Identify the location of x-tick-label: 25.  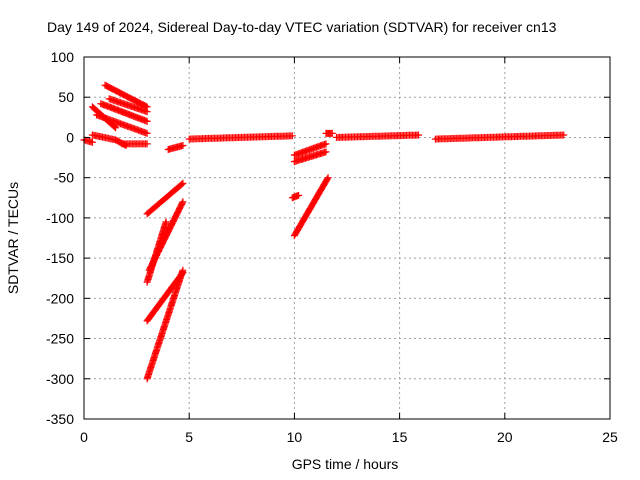
(610, 437).